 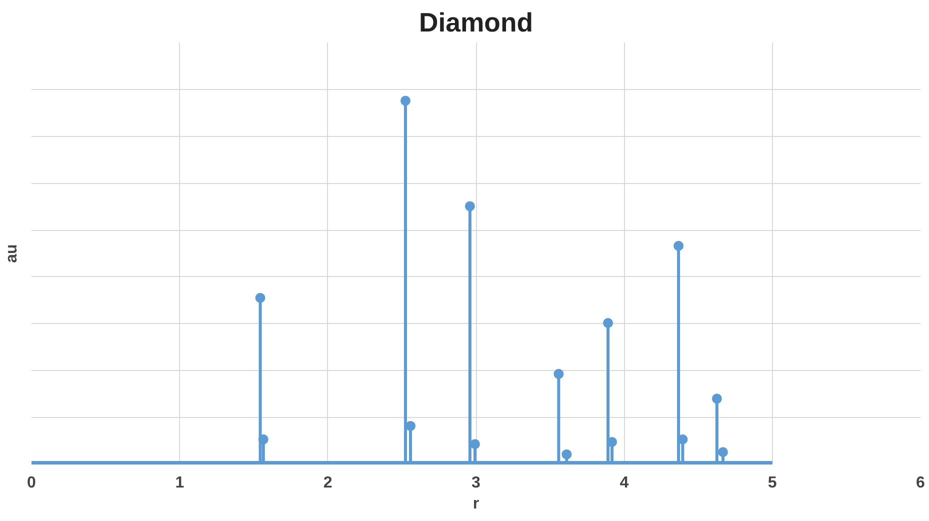 What do you see at coordinates (772, 483) in the screenshot?
I see `x-tick-label: 5` at bounding box center [772, 483].